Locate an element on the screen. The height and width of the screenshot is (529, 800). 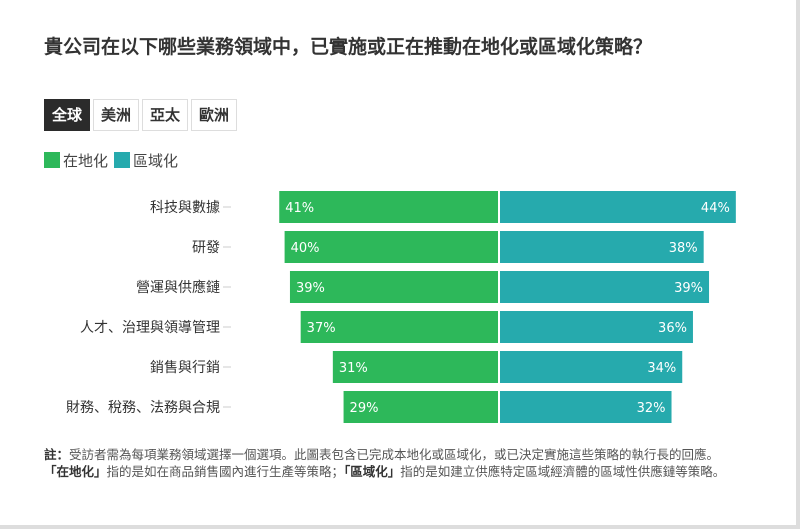
legend-item-regionalization: 區域化 is located at coordinates (146, 160).